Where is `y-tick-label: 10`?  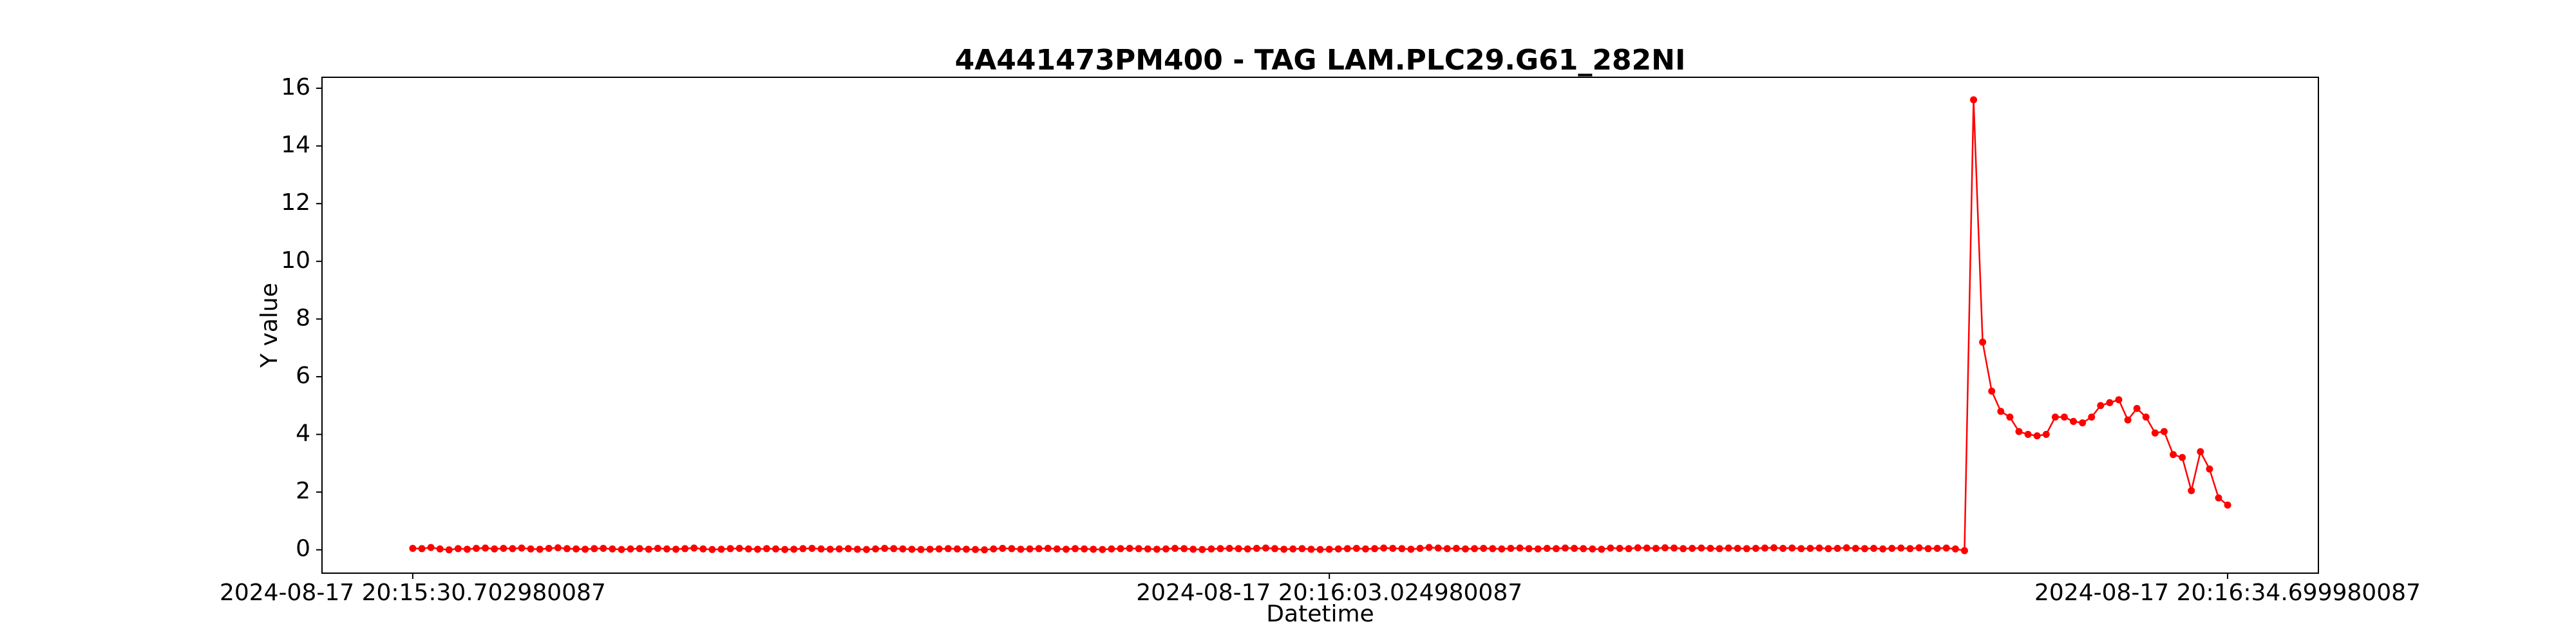
y-tick-label: 10 is located at coordinates (295, 261).